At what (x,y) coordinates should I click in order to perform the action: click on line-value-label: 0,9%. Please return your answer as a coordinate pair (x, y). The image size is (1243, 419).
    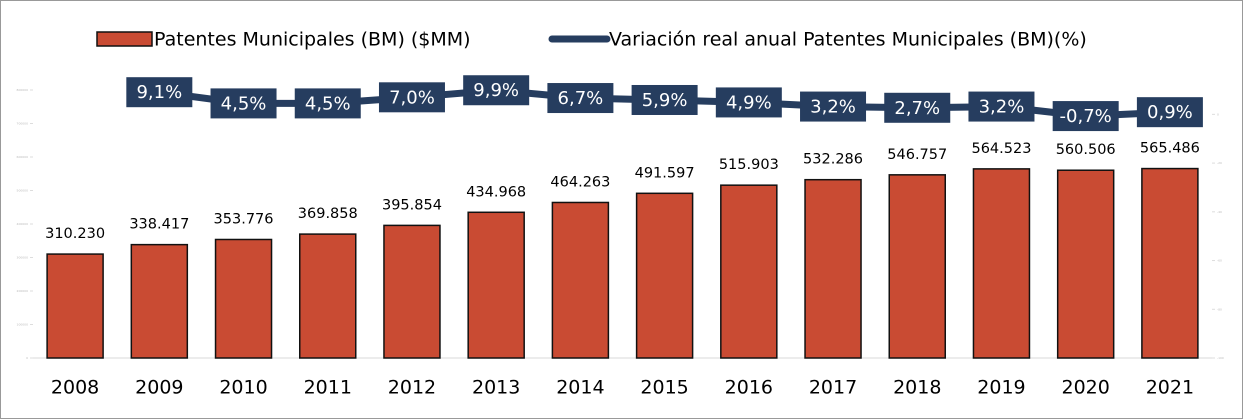
    Looking at the image, I should click on (1170, 112).